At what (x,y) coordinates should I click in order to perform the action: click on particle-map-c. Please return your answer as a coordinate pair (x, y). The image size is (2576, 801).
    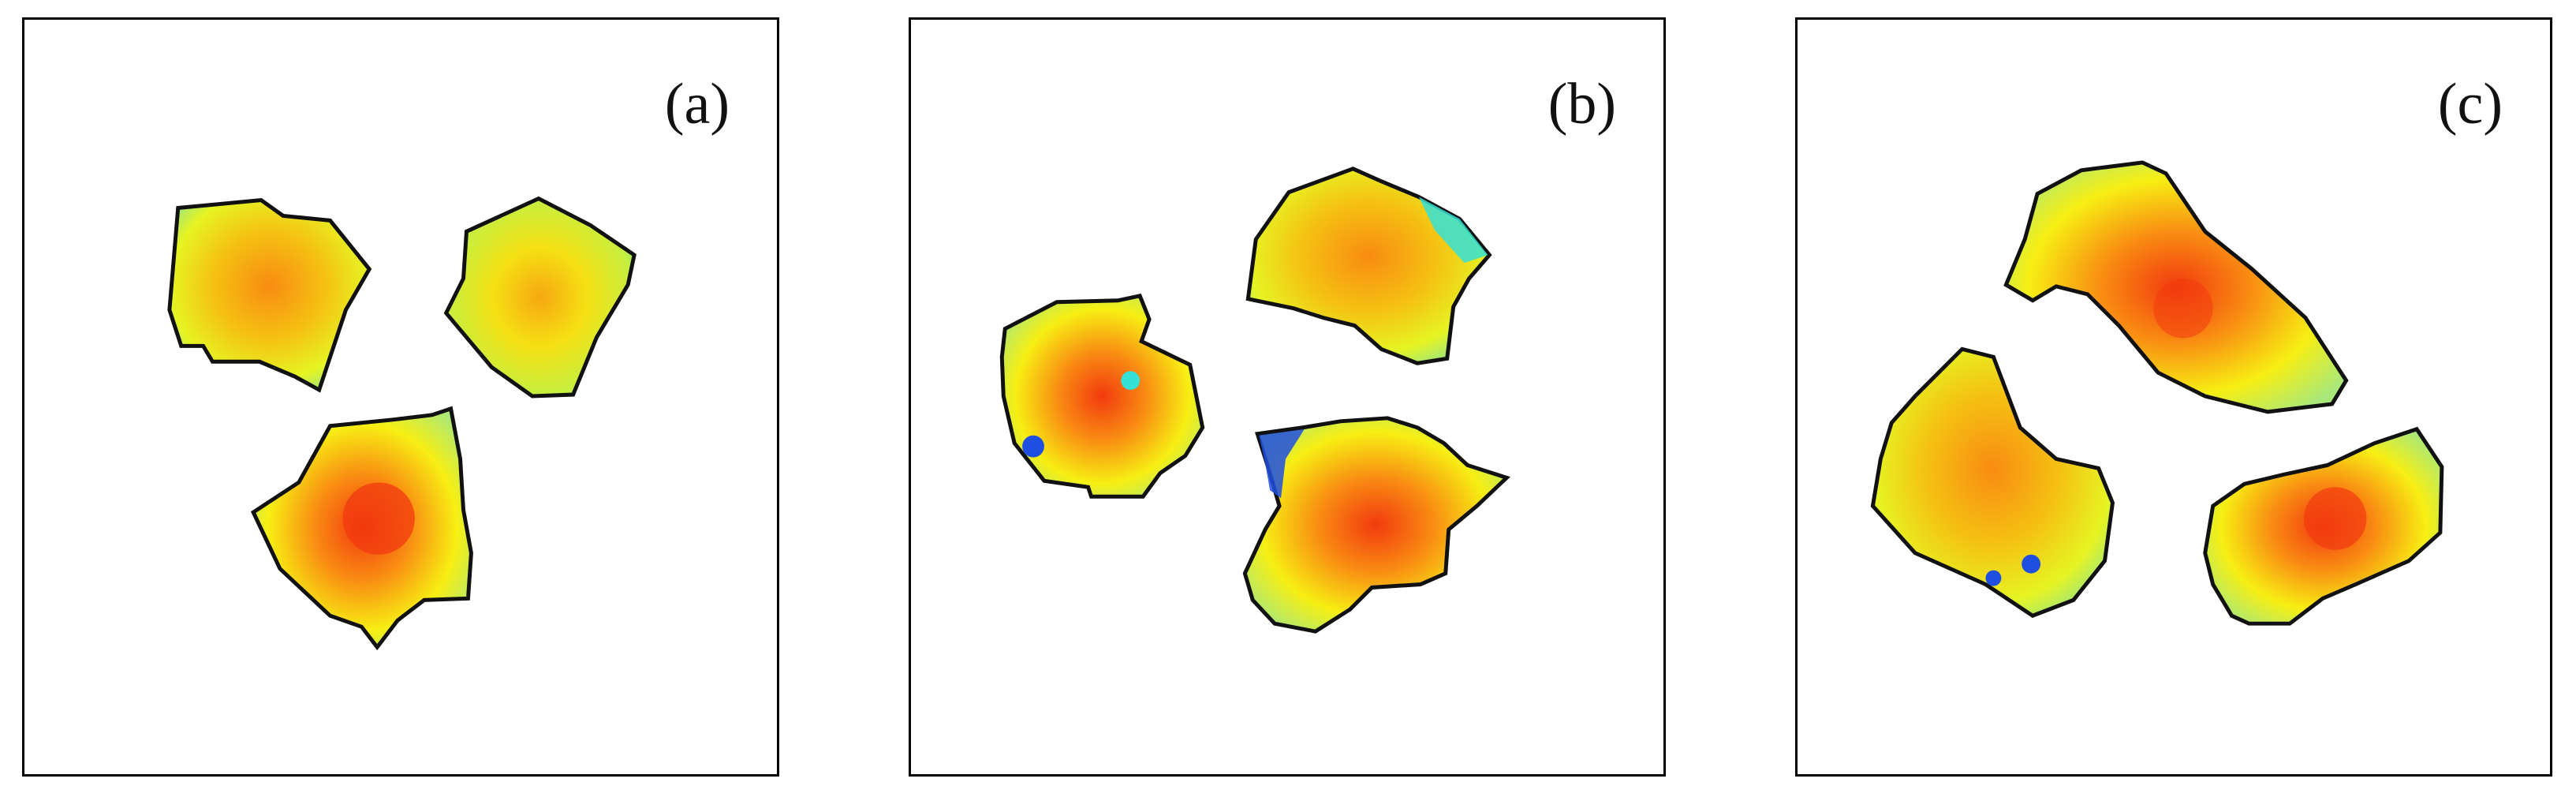
    Looking at the image, I should click on (2157, 393).